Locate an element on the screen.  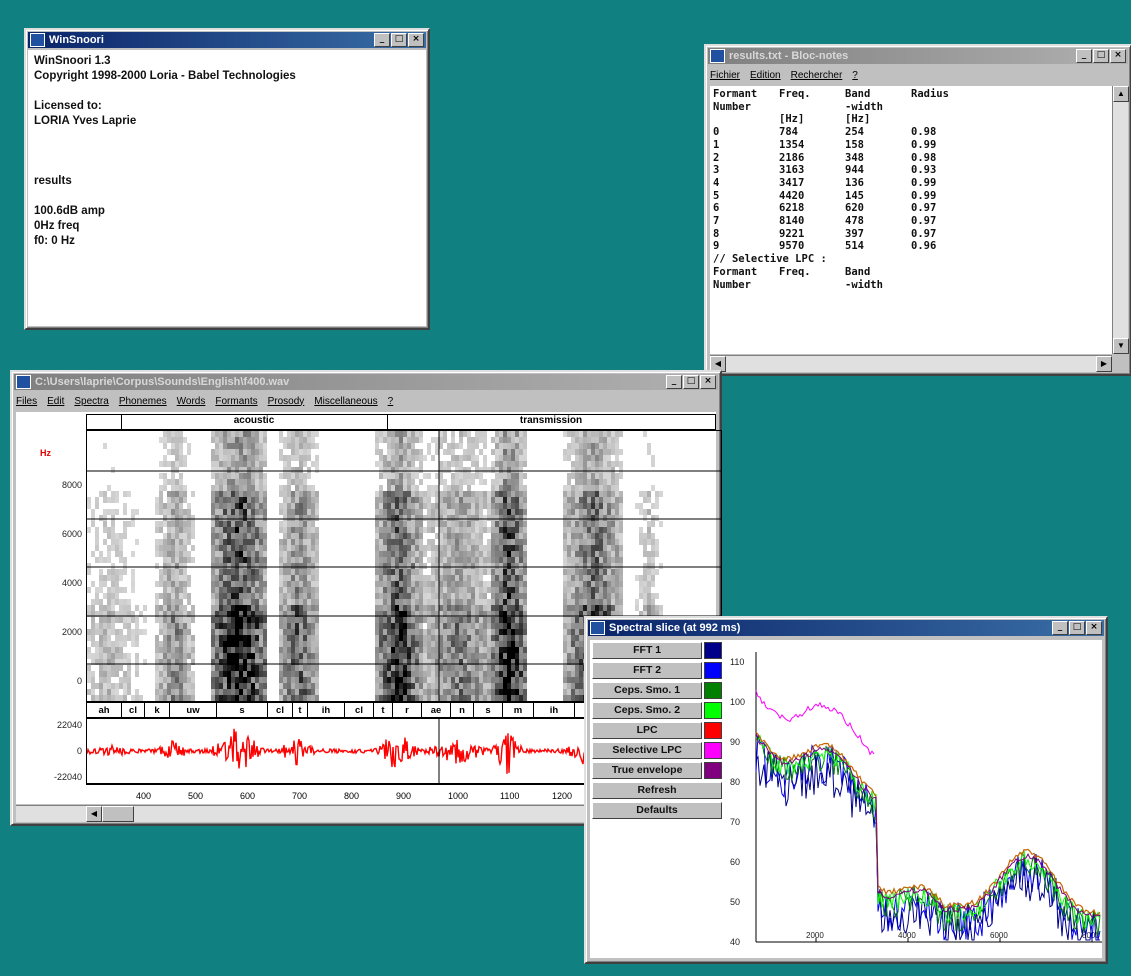
slice-button: LPC is located at coordinates (647, 730).